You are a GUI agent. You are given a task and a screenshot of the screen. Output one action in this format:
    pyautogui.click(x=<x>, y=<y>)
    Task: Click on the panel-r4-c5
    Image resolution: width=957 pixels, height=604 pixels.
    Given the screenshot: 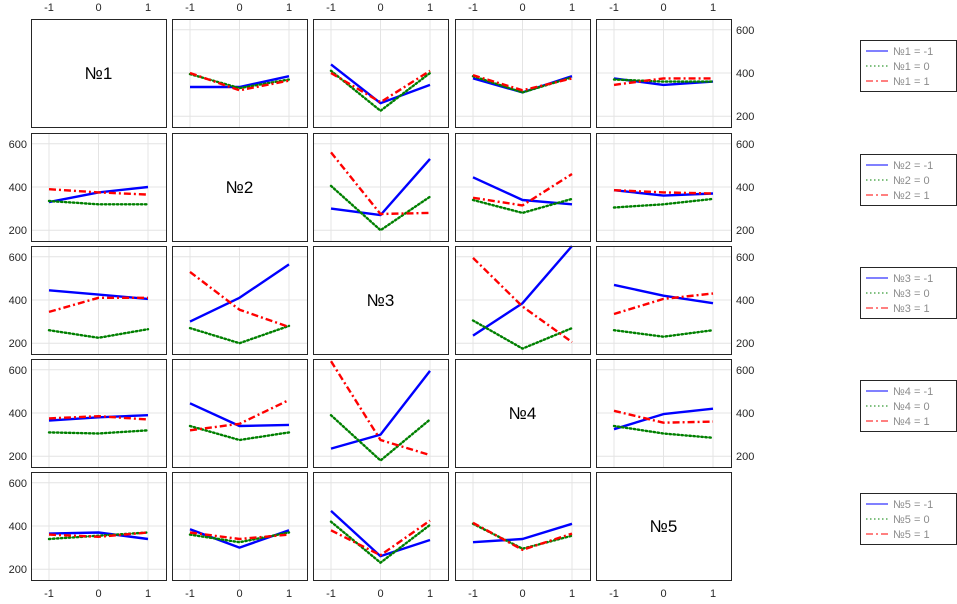 What is the action you would take?
    pyautogui.click(x=664, y=413)
    